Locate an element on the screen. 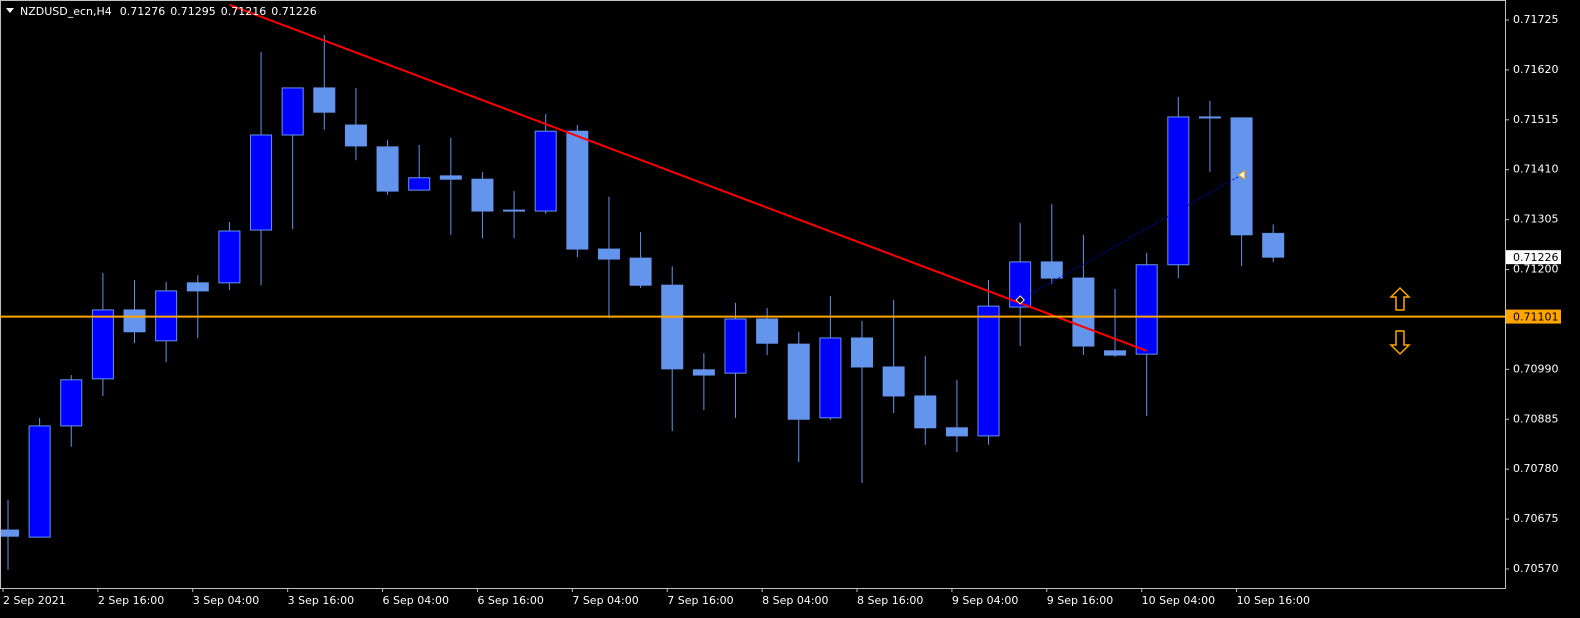  y-tick-label: 0.71200 is located at coordinates (1536, 269).